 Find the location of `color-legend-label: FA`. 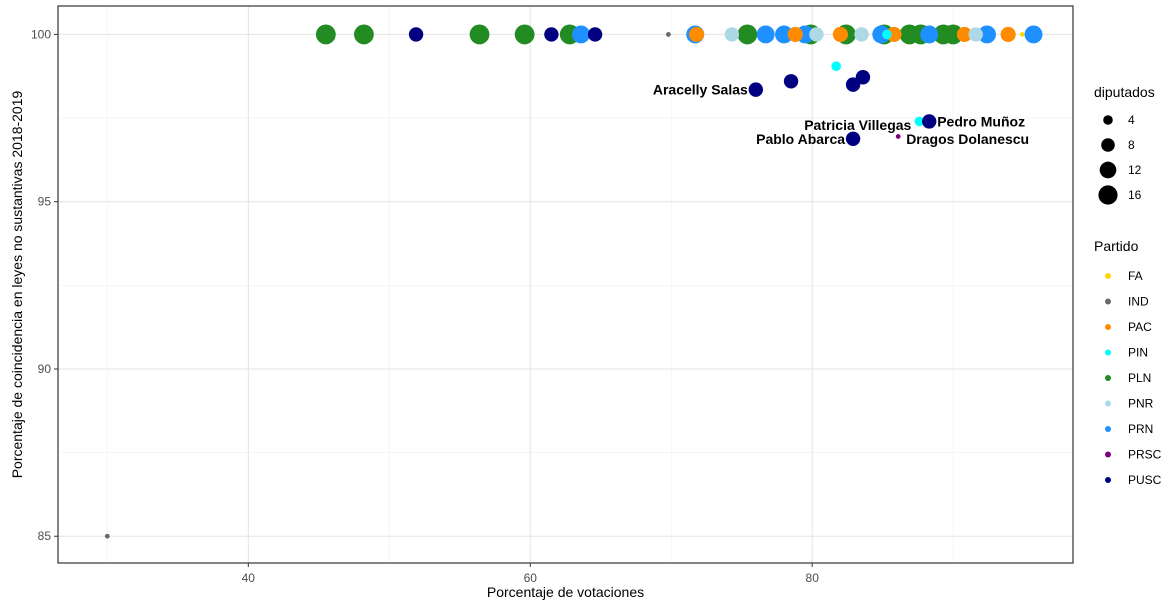

color-legend-label: FA is located at coordinates (1135, 276).